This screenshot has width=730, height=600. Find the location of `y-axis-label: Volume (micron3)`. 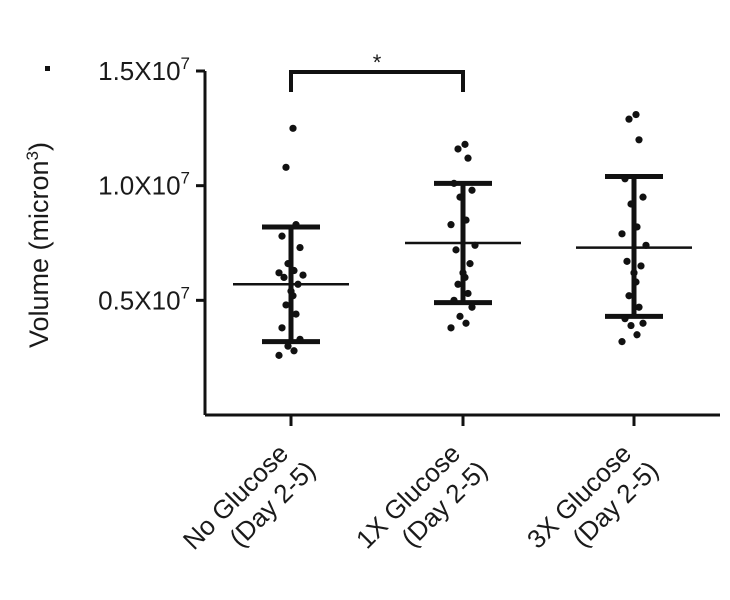

y-axis-label: Volume (micron3) is located at coordinates (38, 245).